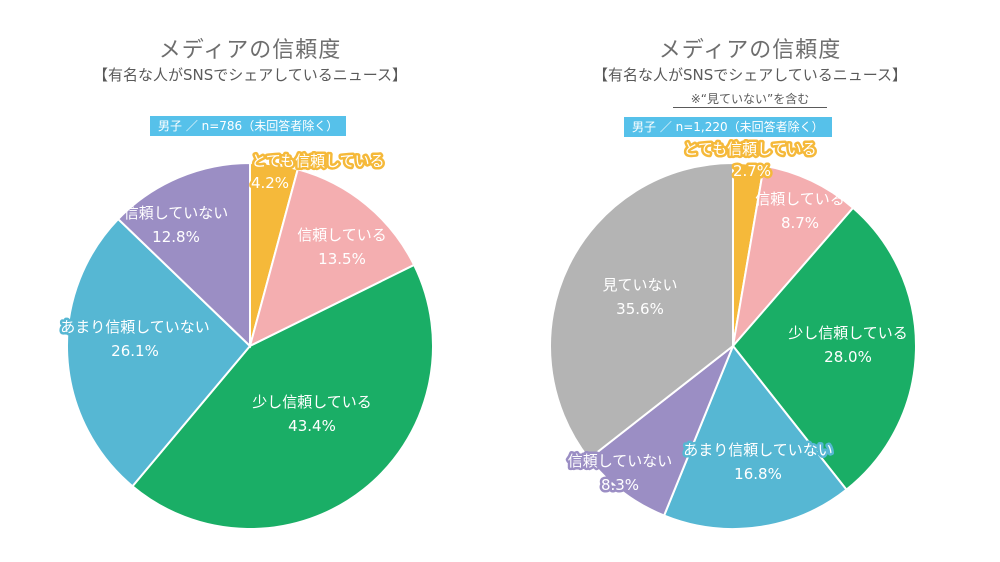  I want to click on slice-value-outline: 4.2%, so click(270, 183).